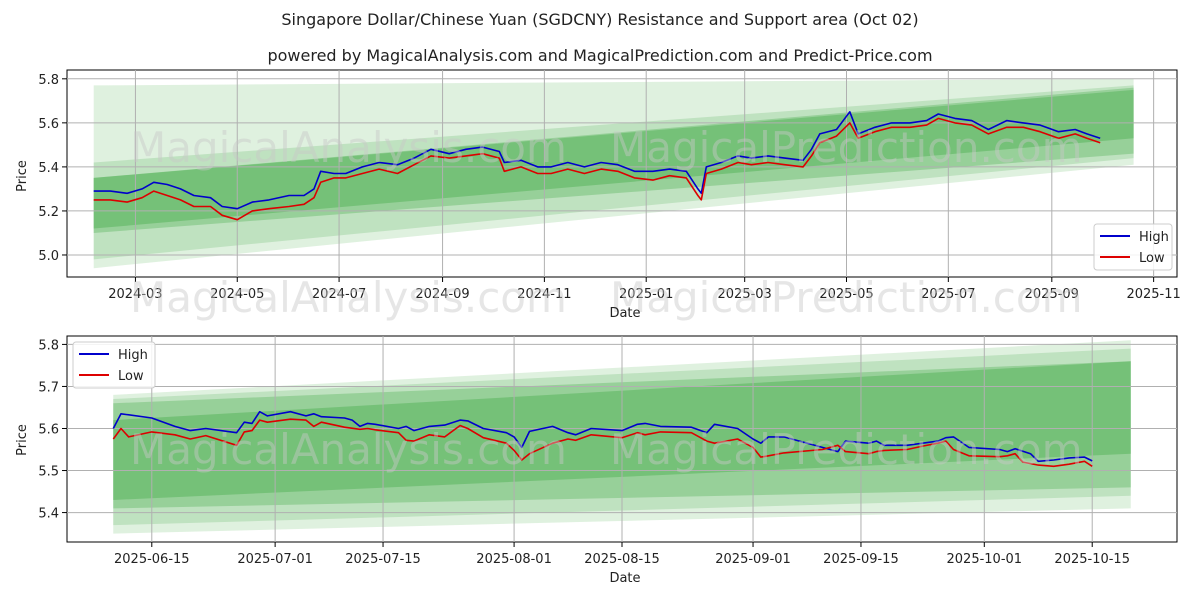  I want to click on top-watermark-right-2: MagicalPrediction.com, so click(846, 297).